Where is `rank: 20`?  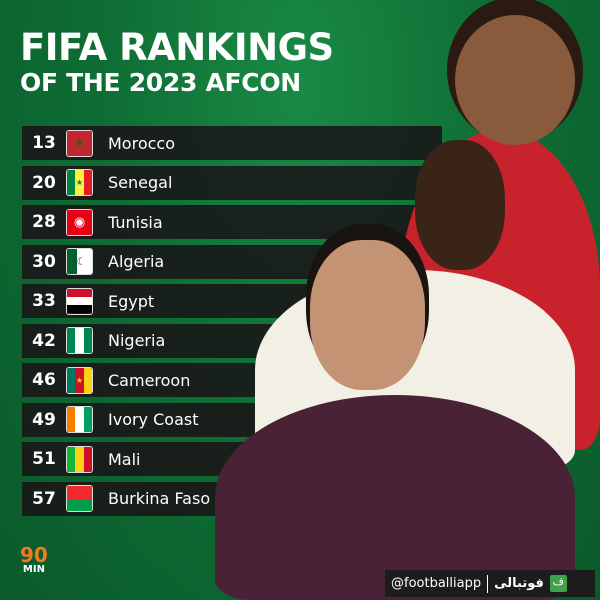
rank: 20 is located at coordinates (44, 182).